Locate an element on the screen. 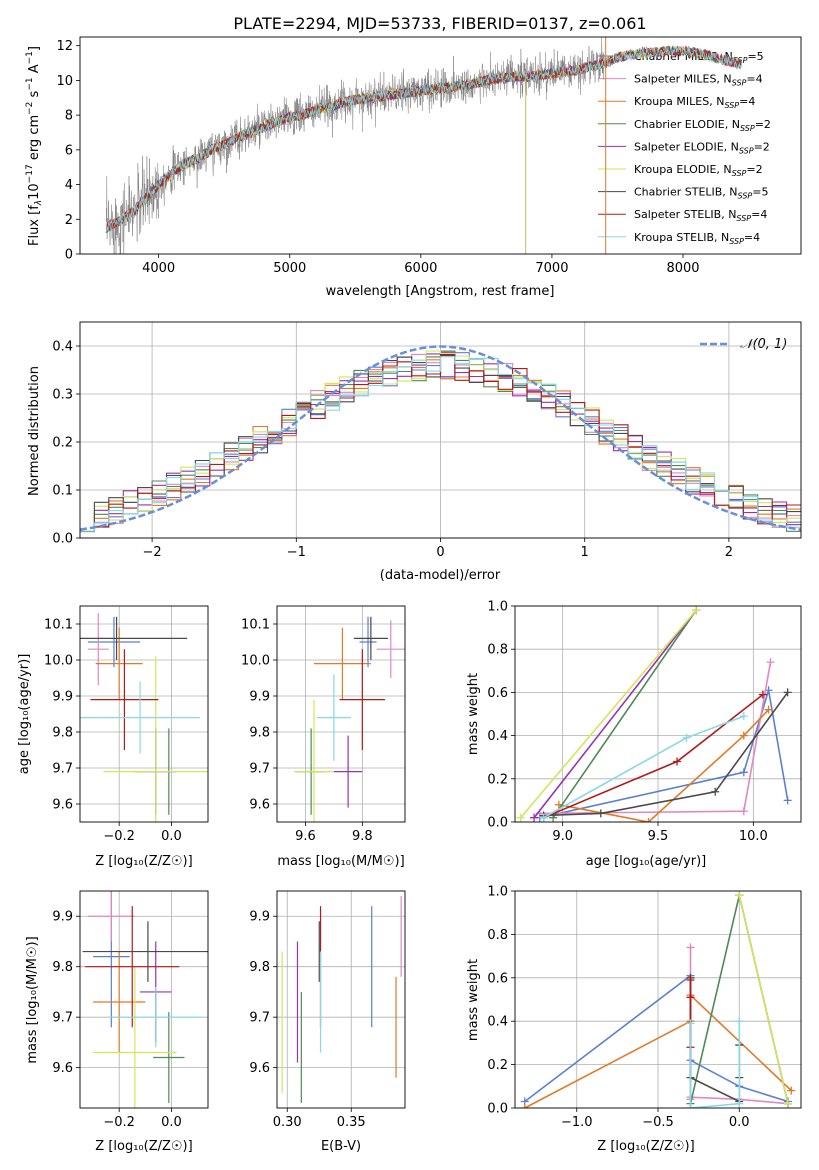 The image size is (819, 1170). weight-line-chabrier-miles is located at coordinates (664, 754).